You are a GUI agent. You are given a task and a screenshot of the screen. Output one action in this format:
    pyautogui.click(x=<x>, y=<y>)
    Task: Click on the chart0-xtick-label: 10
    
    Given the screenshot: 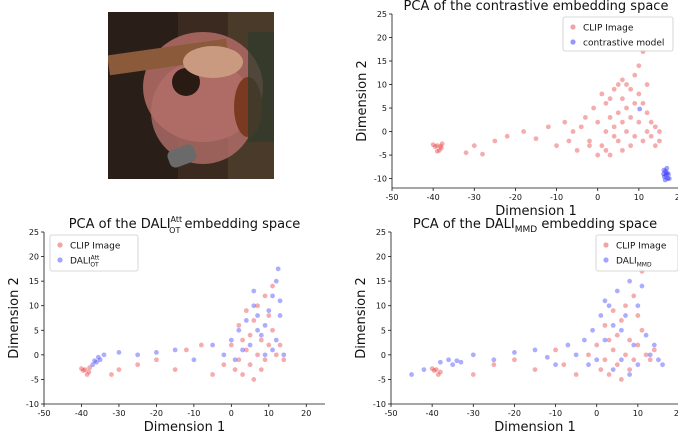 What is the action you would take?
    pyautogui.click(x=639, y=197)
    